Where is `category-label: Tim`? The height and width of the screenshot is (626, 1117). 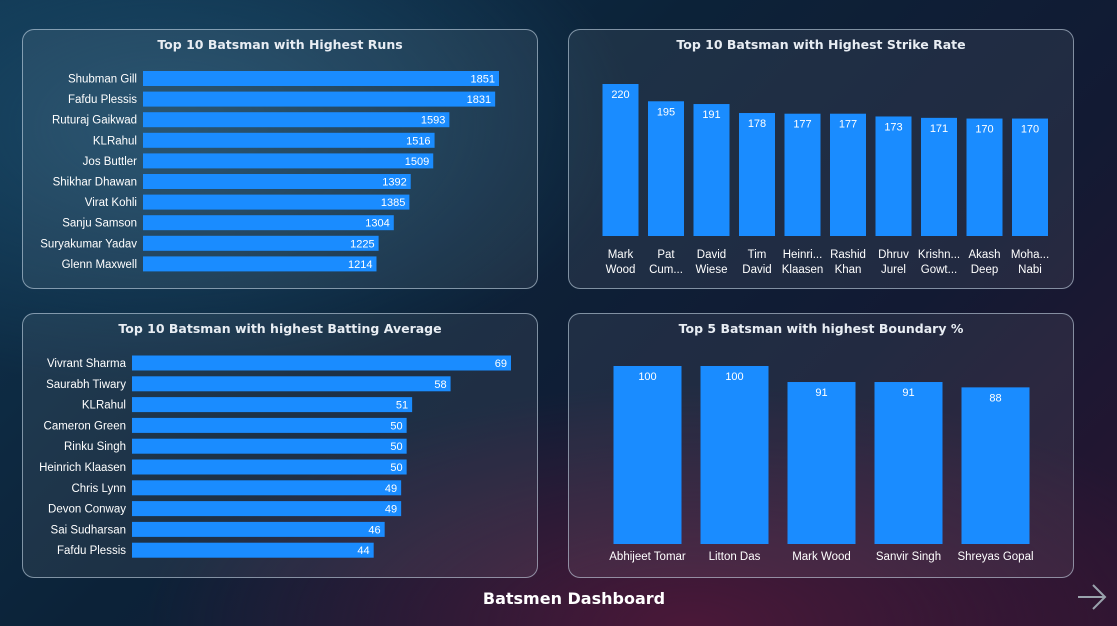 category-label: Tim is located at coordinates (757, 255).